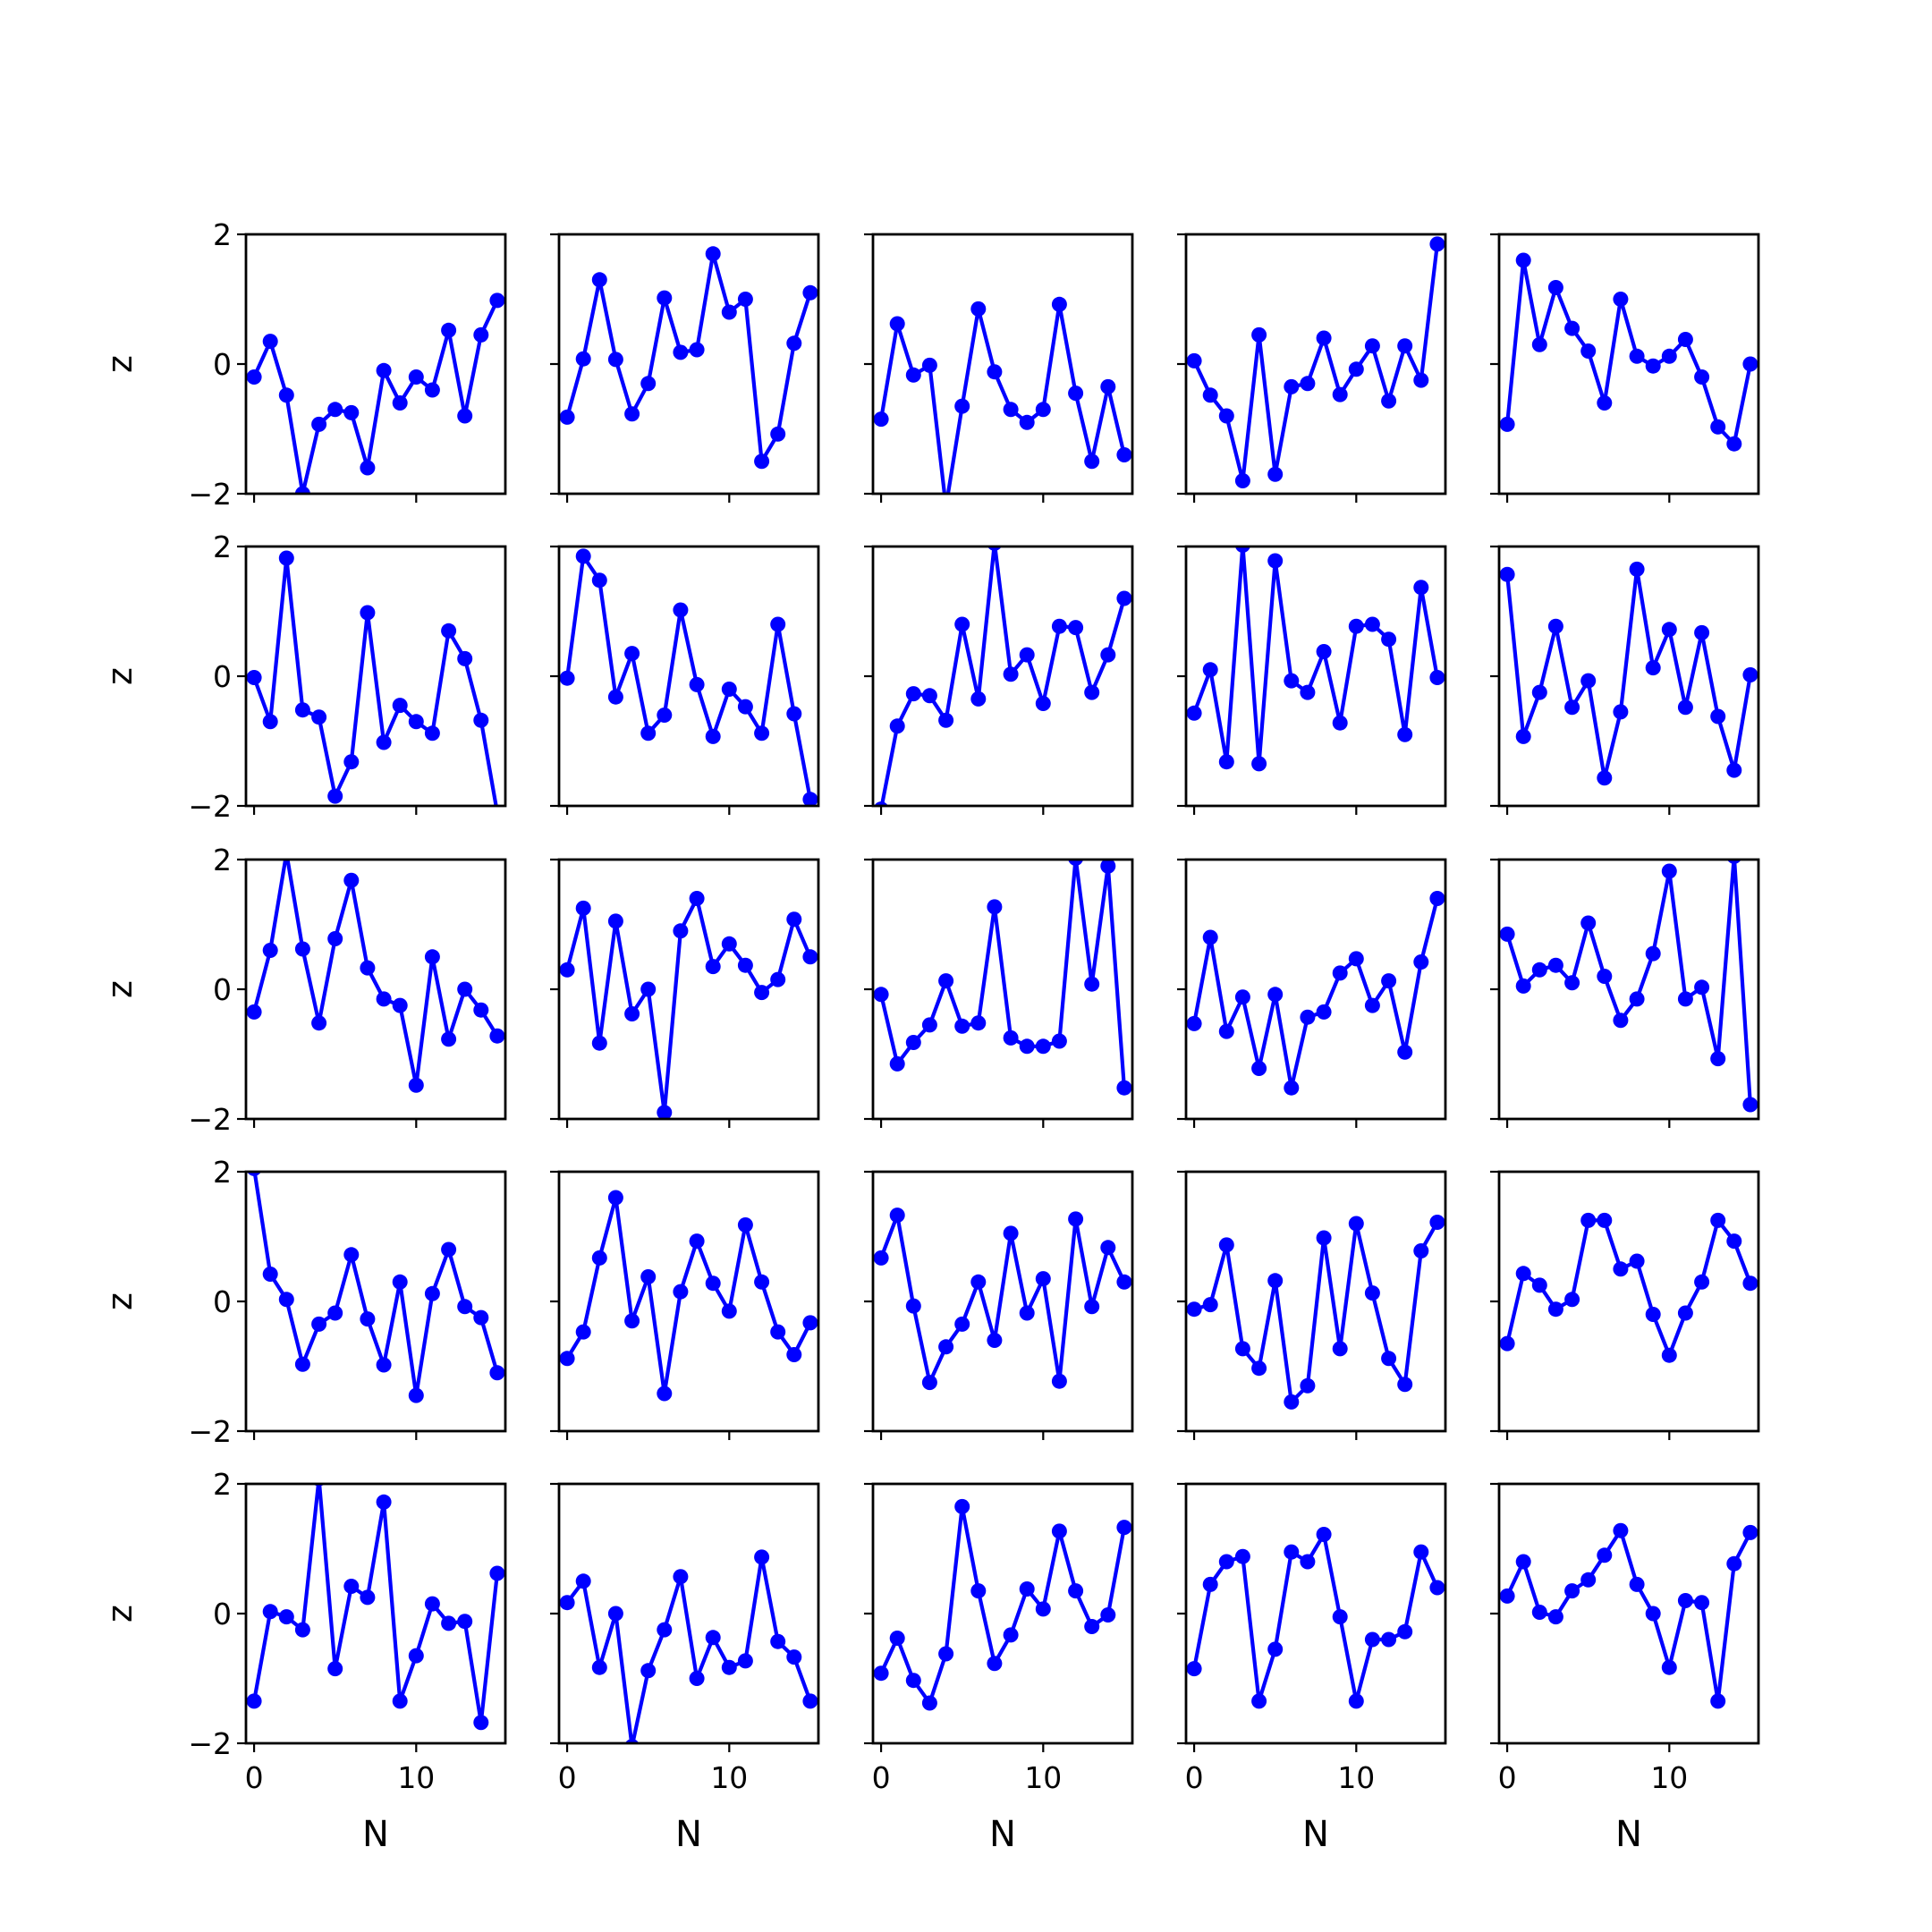 The height and width of the screenshot is (1932, 1932). I want to click on x-tick-label: 0, so click(881, 1777).